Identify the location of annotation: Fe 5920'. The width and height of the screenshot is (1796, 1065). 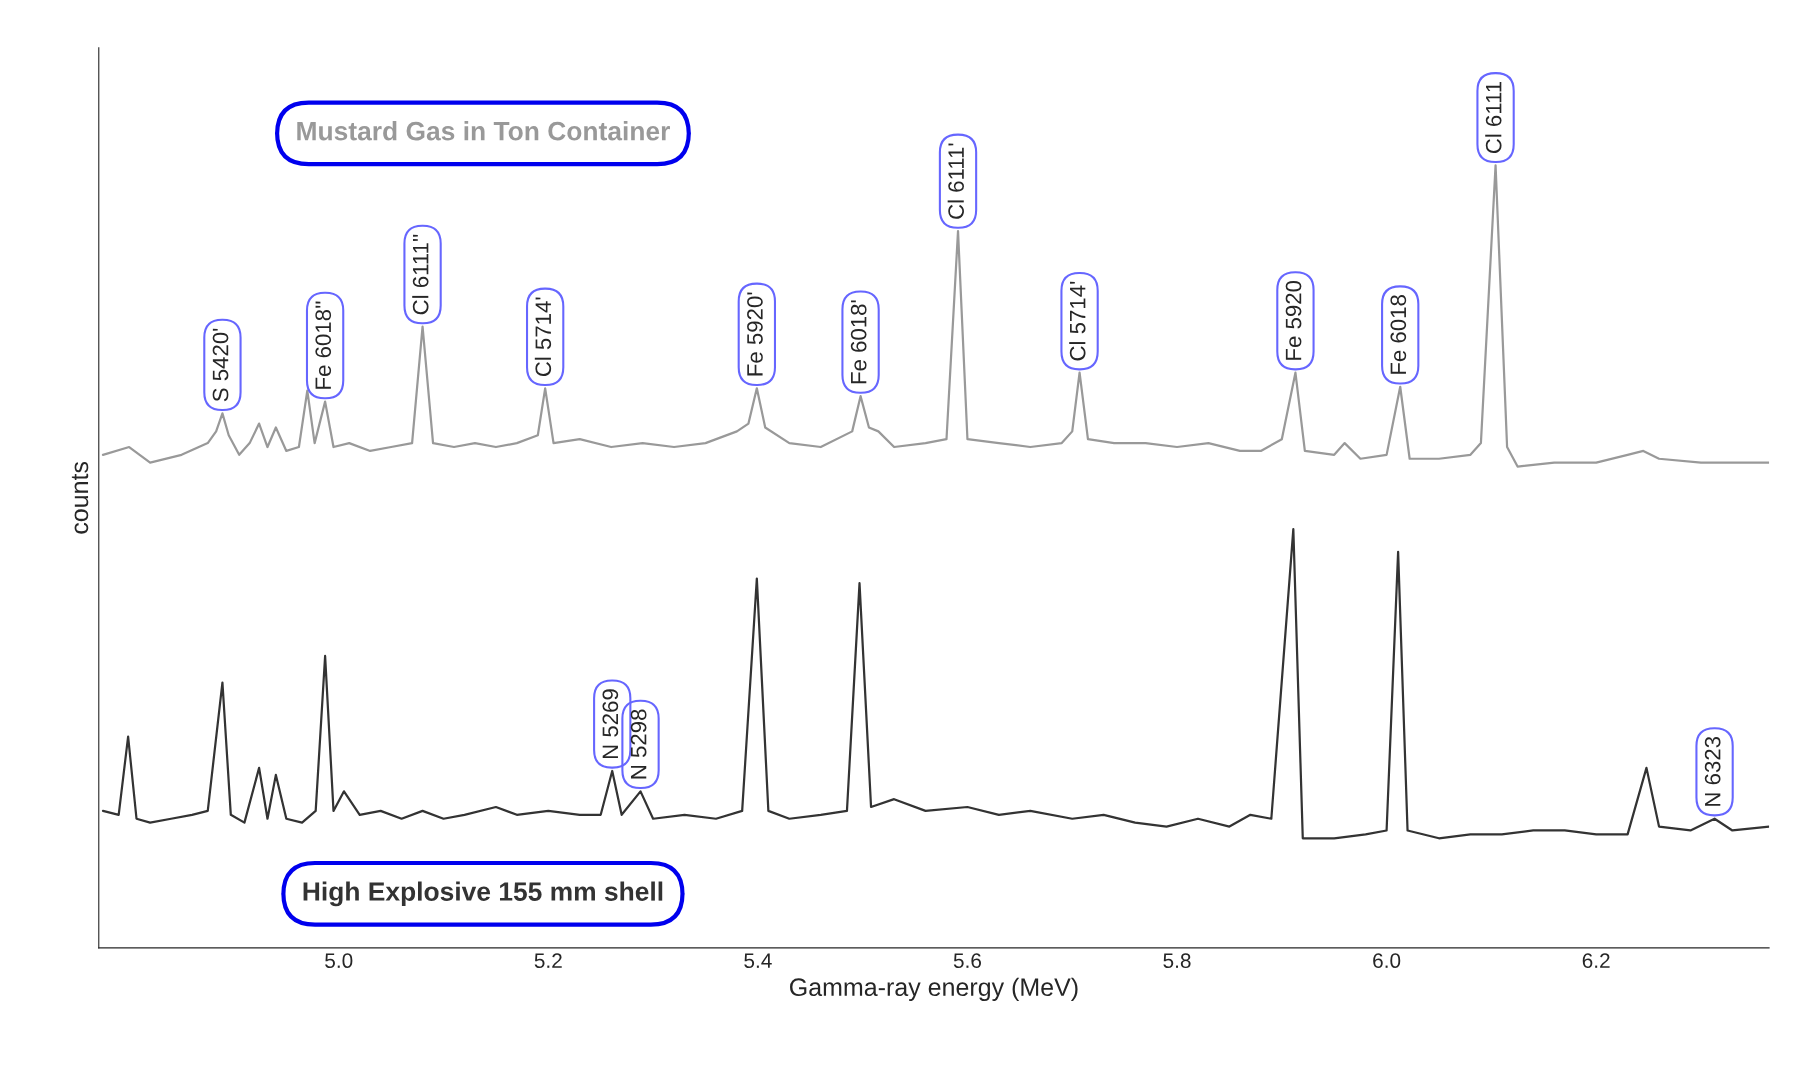
(755, 334).